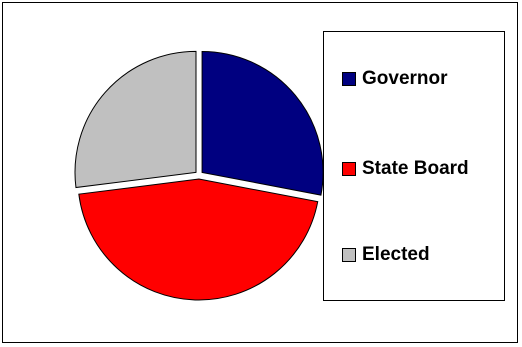 Image resolution: width=522 pixels, height=347 pixels. Describe the element at coordinates (396, 254) in the screenshot. I see `legend-label-elected: Elected` at that location.